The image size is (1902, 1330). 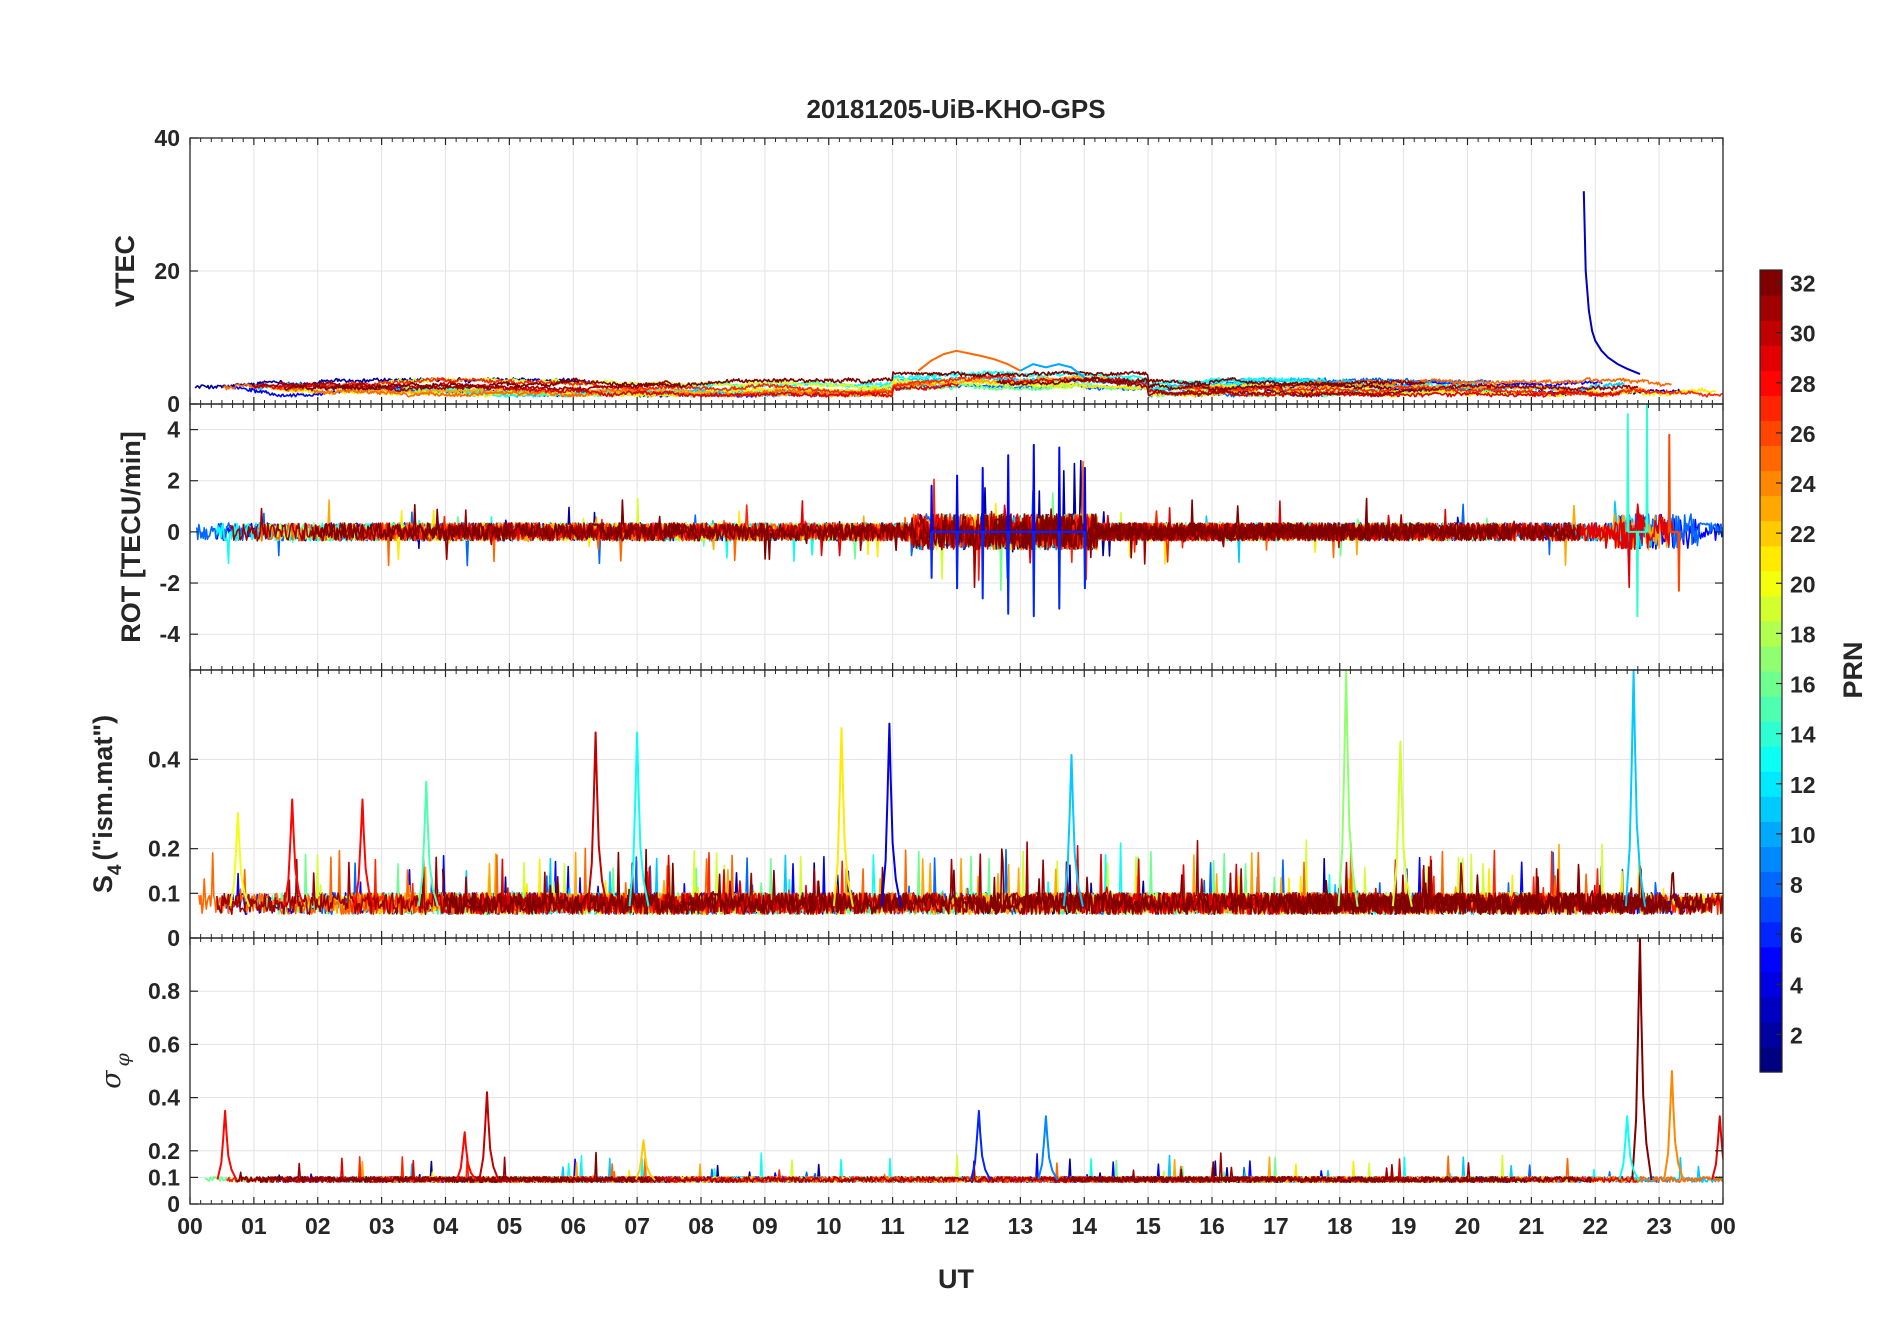 I want to click on xtick-label-20: 20, so click(x=1468, y=1226).